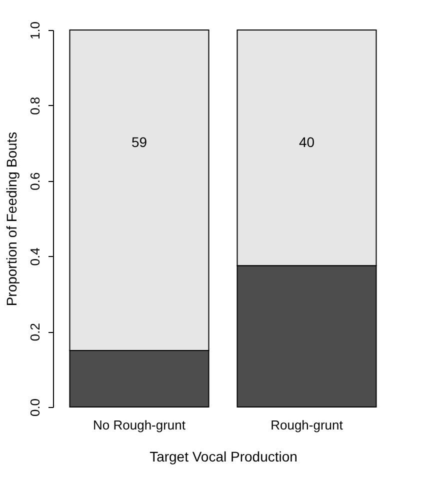 The height and width of the screenshot is (493, 442). I want to click on y-axis-title: Proportion of Feeding Bouts, so click(12, 219).